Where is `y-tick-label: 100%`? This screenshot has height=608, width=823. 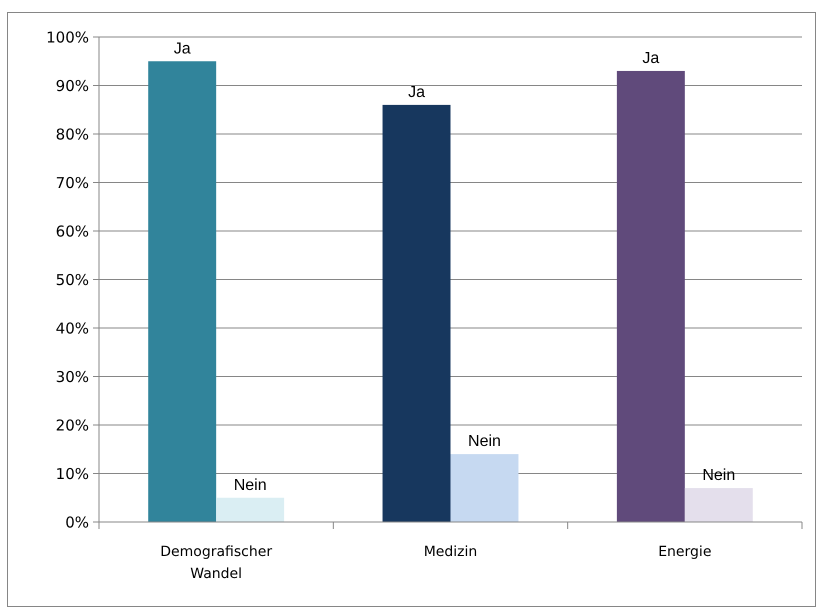 y-tick-label: 100% is located at coordinates (67, 37).